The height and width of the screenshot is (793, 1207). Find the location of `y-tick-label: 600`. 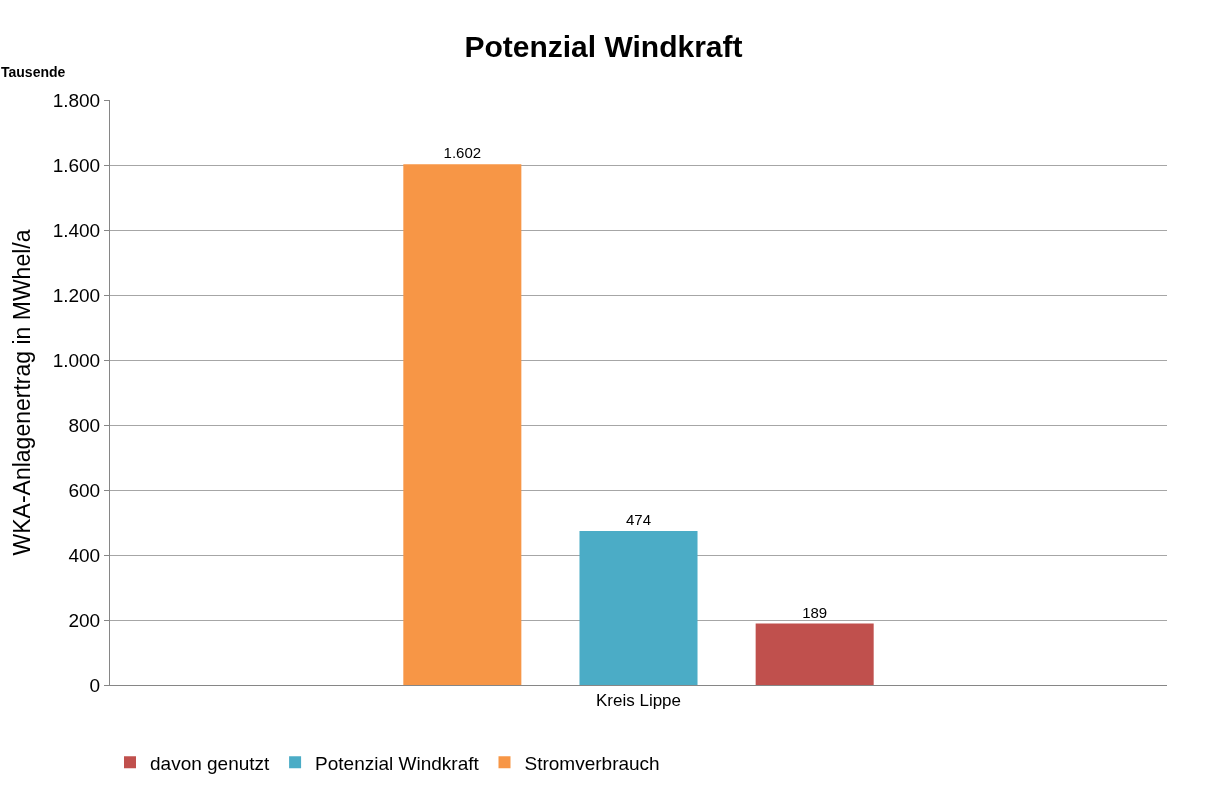

y-tick-label: 600 is located at coordinates (84, 490).